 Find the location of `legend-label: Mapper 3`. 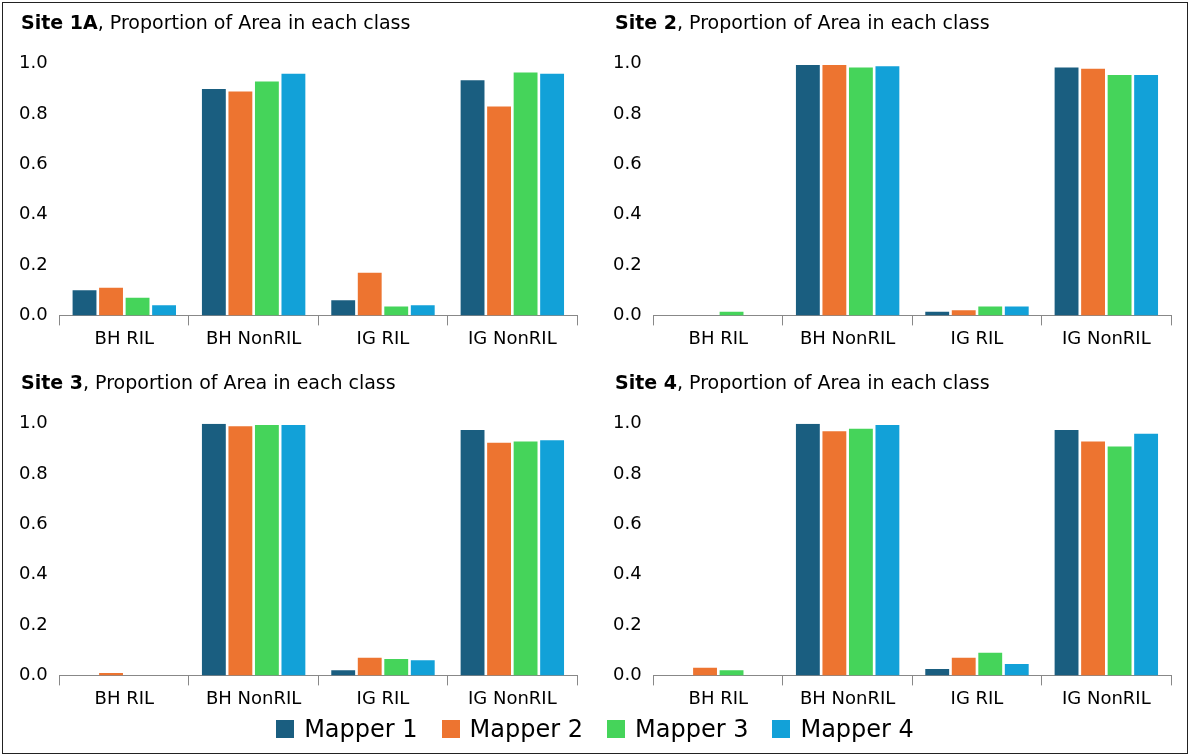

legend-label: Mapper 3 is located at coordinates (691, 729).